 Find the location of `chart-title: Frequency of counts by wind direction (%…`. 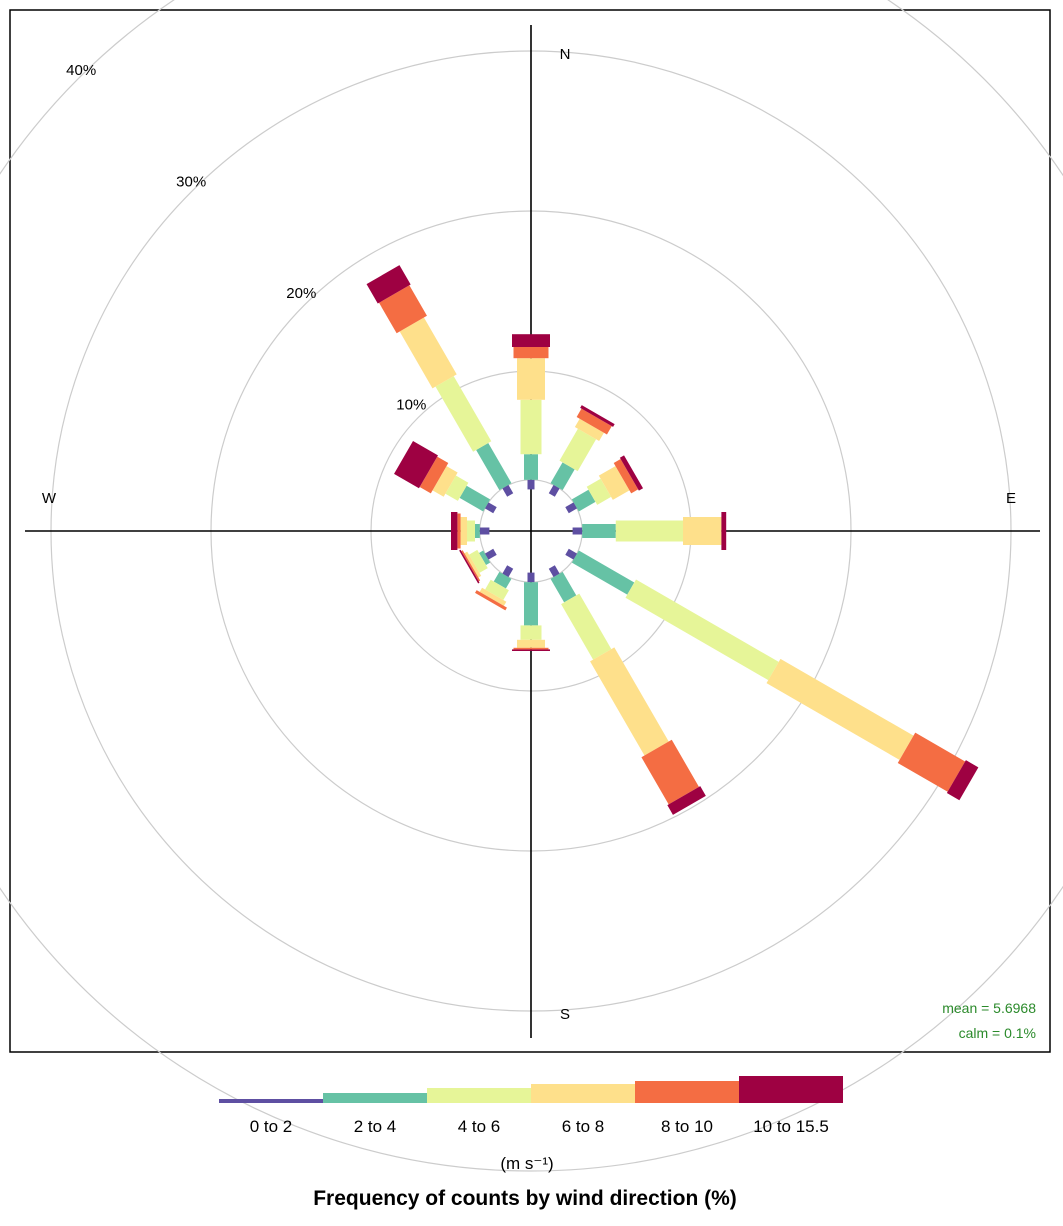

chart-title: Frequency of counts by wind direction (%… is located at coordinates (525, 1198).